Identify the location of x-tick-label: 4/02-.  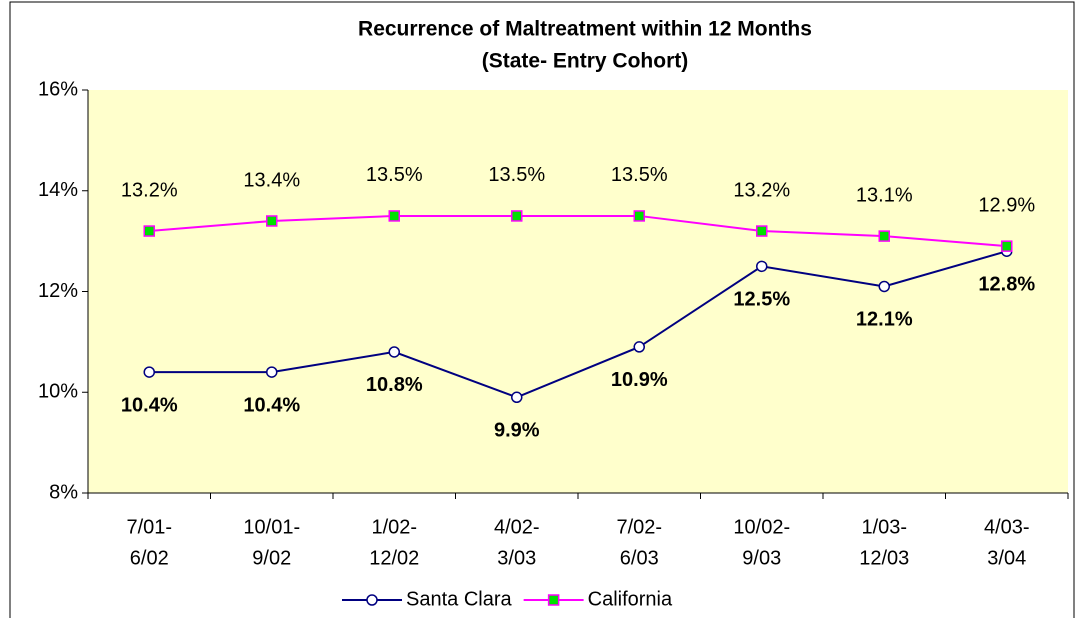
(517, 527).